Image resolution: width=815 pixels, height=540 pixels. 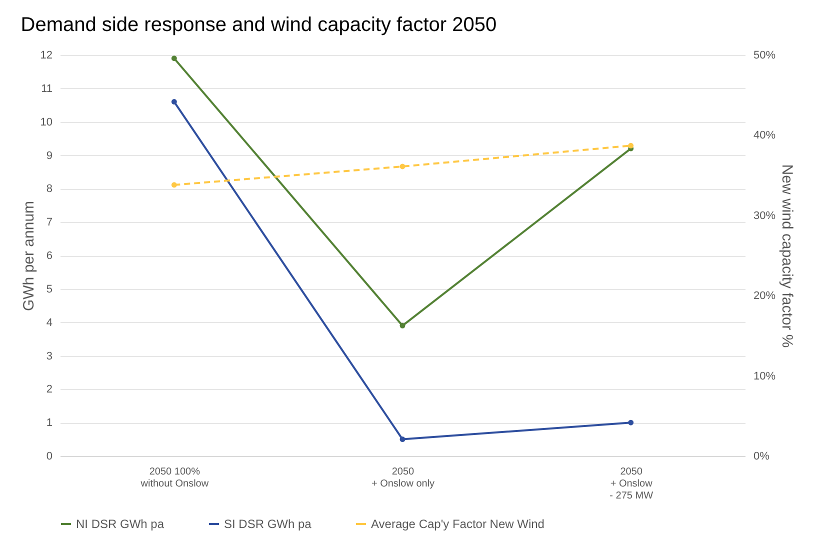 I want to click on y-tick-label: 6, so click(x=49, y=256).